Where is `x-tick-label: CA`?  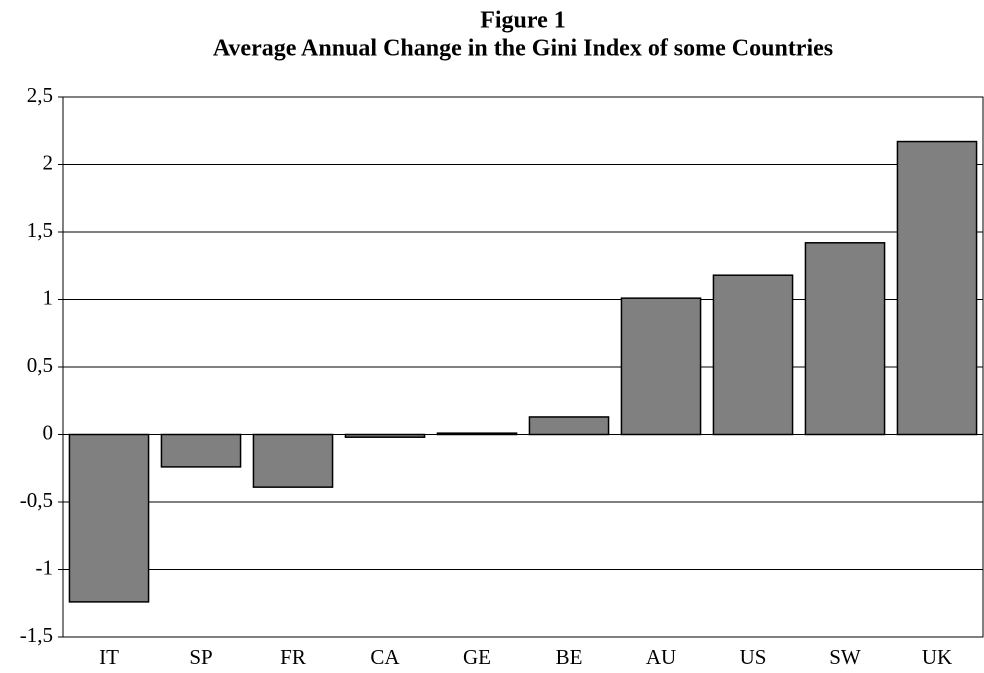
x-tick-label: CA is located at coordinates (385, 657).